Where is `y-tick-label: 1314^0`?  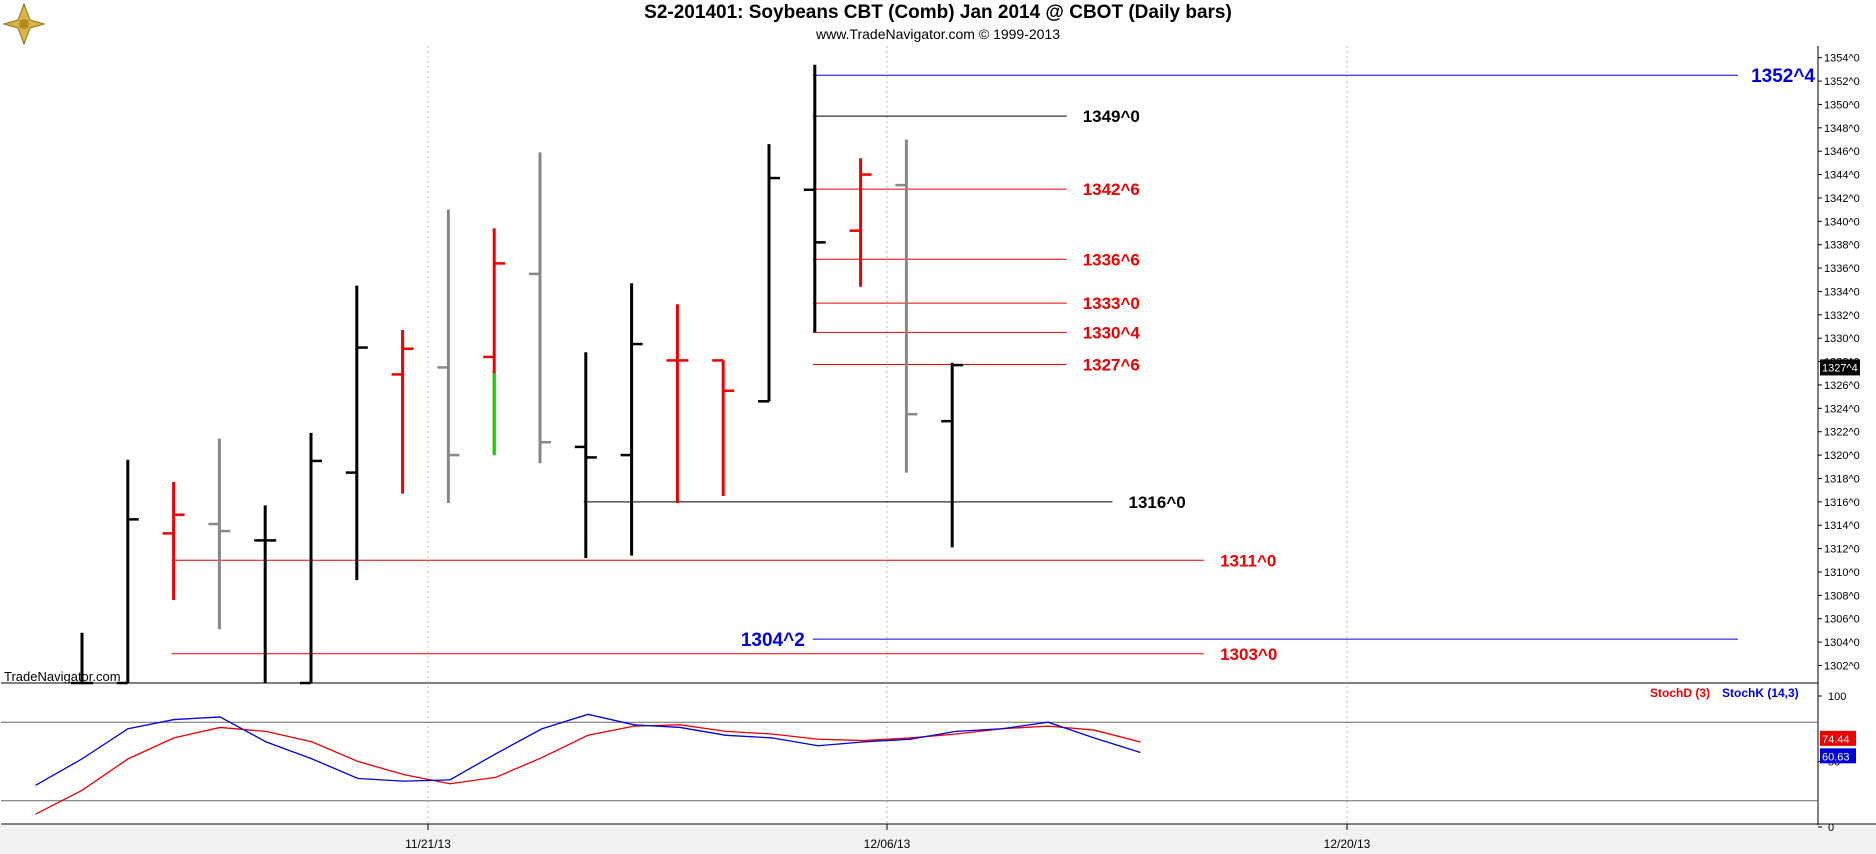
y-tick-label: 1314^0 is located at coordinates (1842, 526).